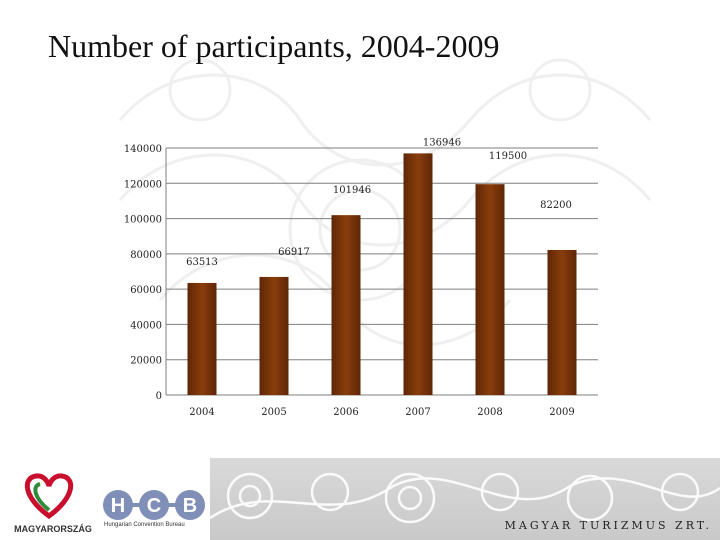 Image resolution: width=720 pixels, height=540 pixels. Describe the element at coordinates (146, 325) in the screenshot. I see `y-tick-label: 40000` at that location.